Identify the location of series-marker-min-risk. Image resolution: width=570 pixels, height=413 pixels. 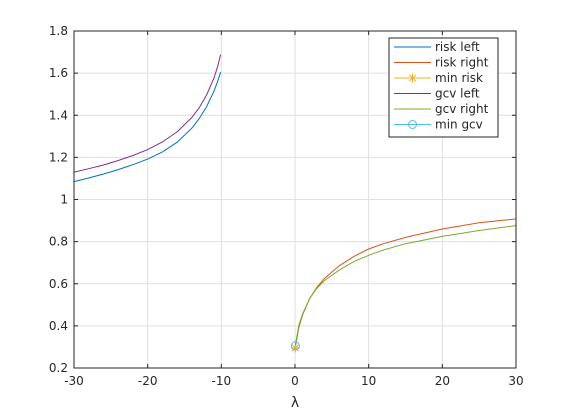
(295, 348).